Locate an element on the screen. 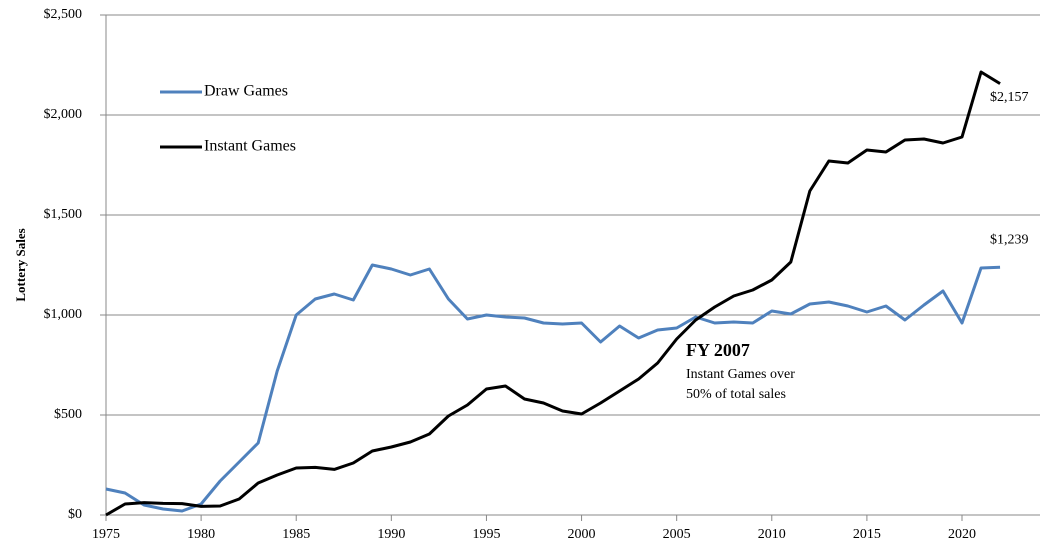 This screenshot has height=550, width=1052. annotation-title: FY 2007 is located at coordinates (718, 350).